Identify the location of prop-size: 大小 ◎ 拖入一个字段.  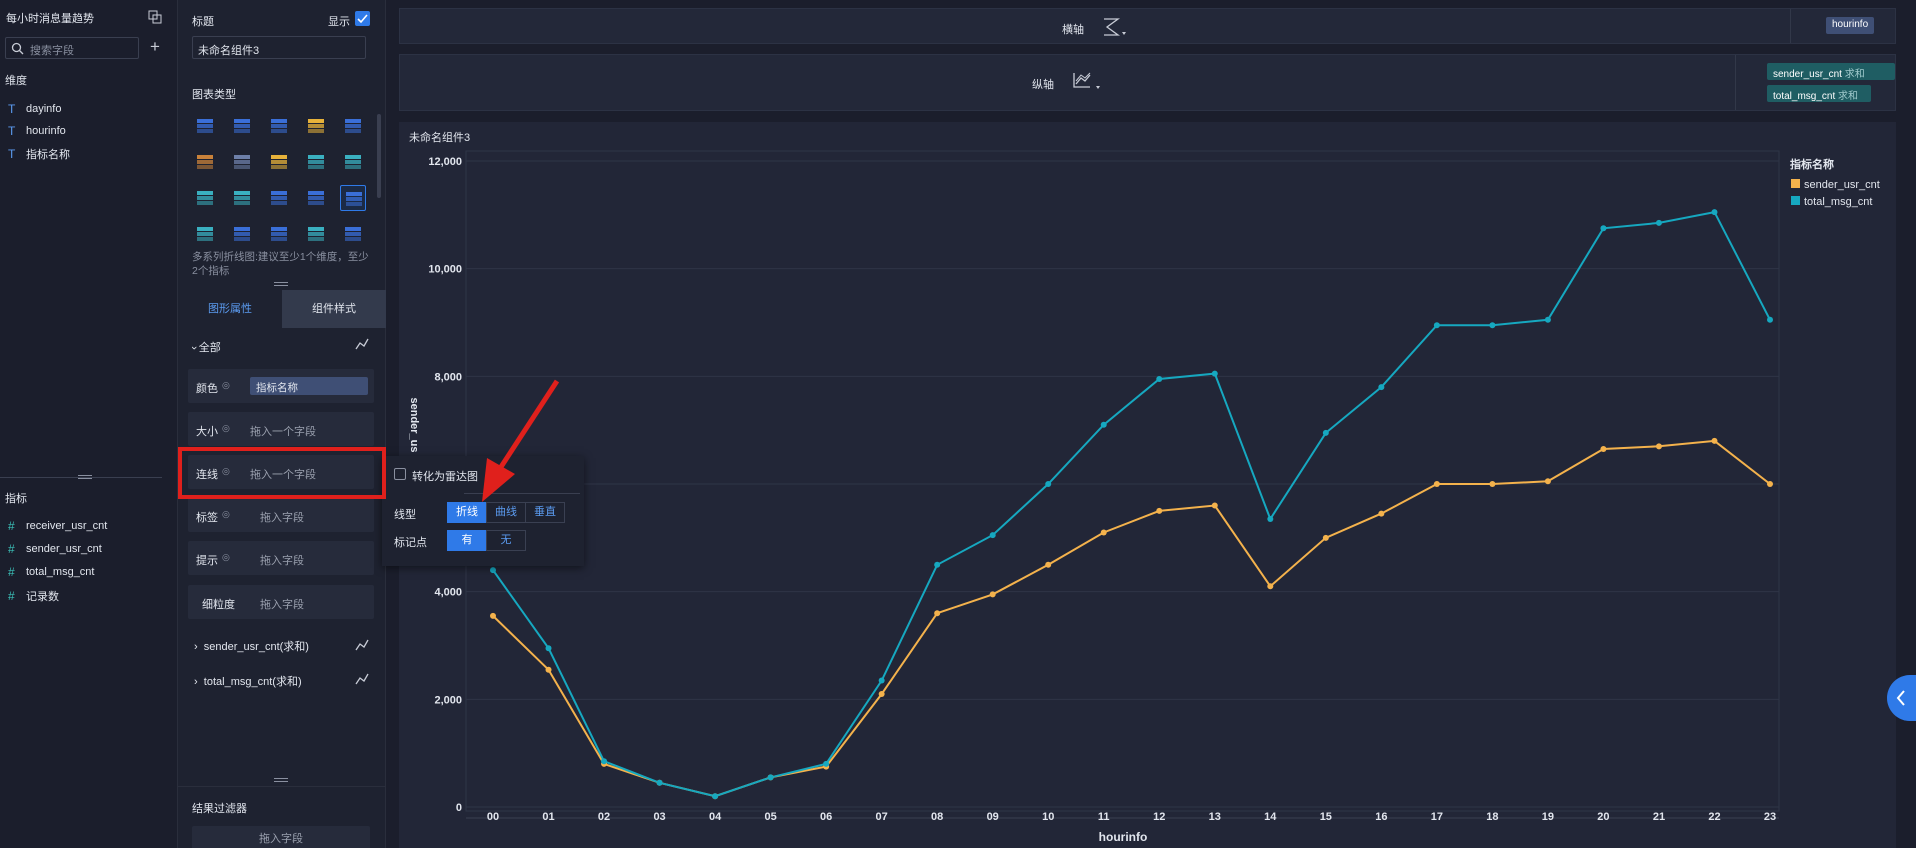
(281, 429).